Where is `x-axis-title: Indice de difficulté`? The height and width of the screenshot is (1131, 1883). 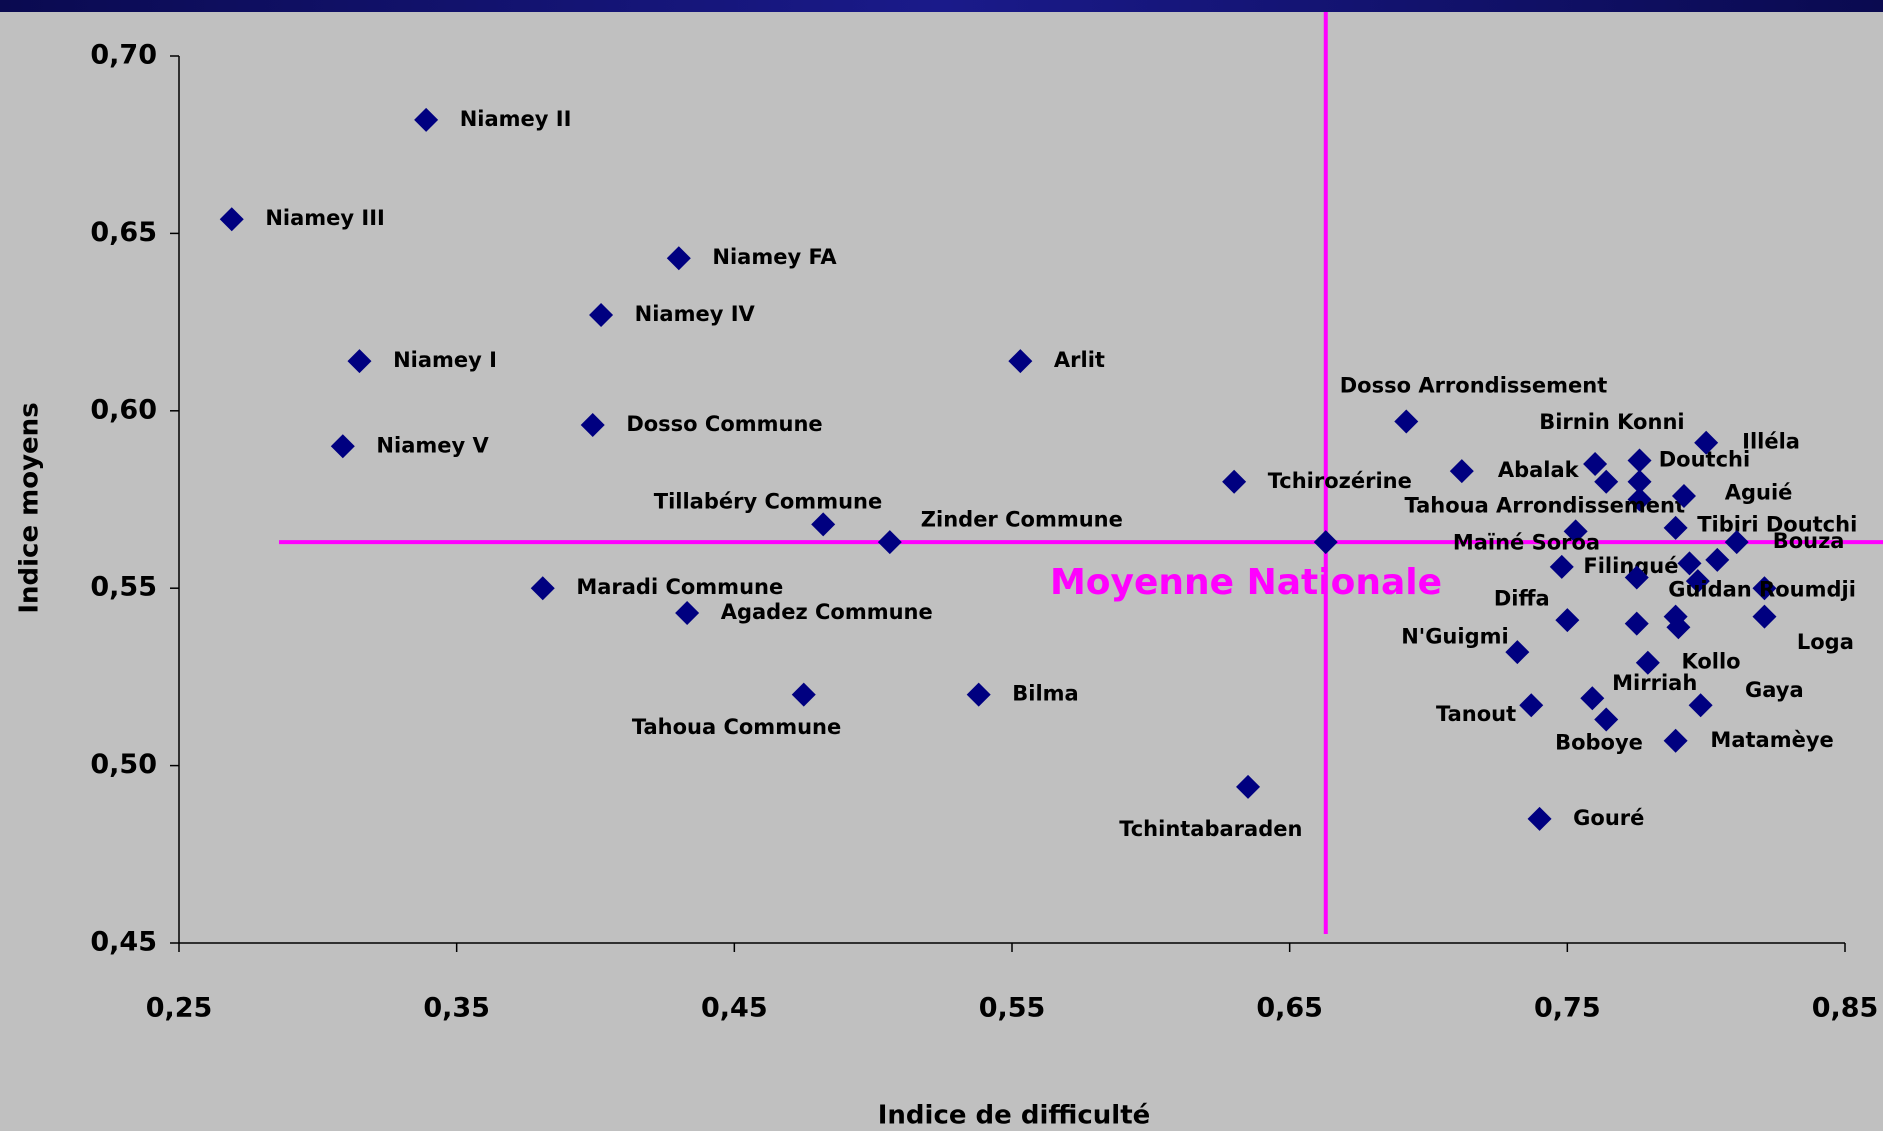
x-axis-title: Indice de difficulté is located at coordinates (1014, 1116).